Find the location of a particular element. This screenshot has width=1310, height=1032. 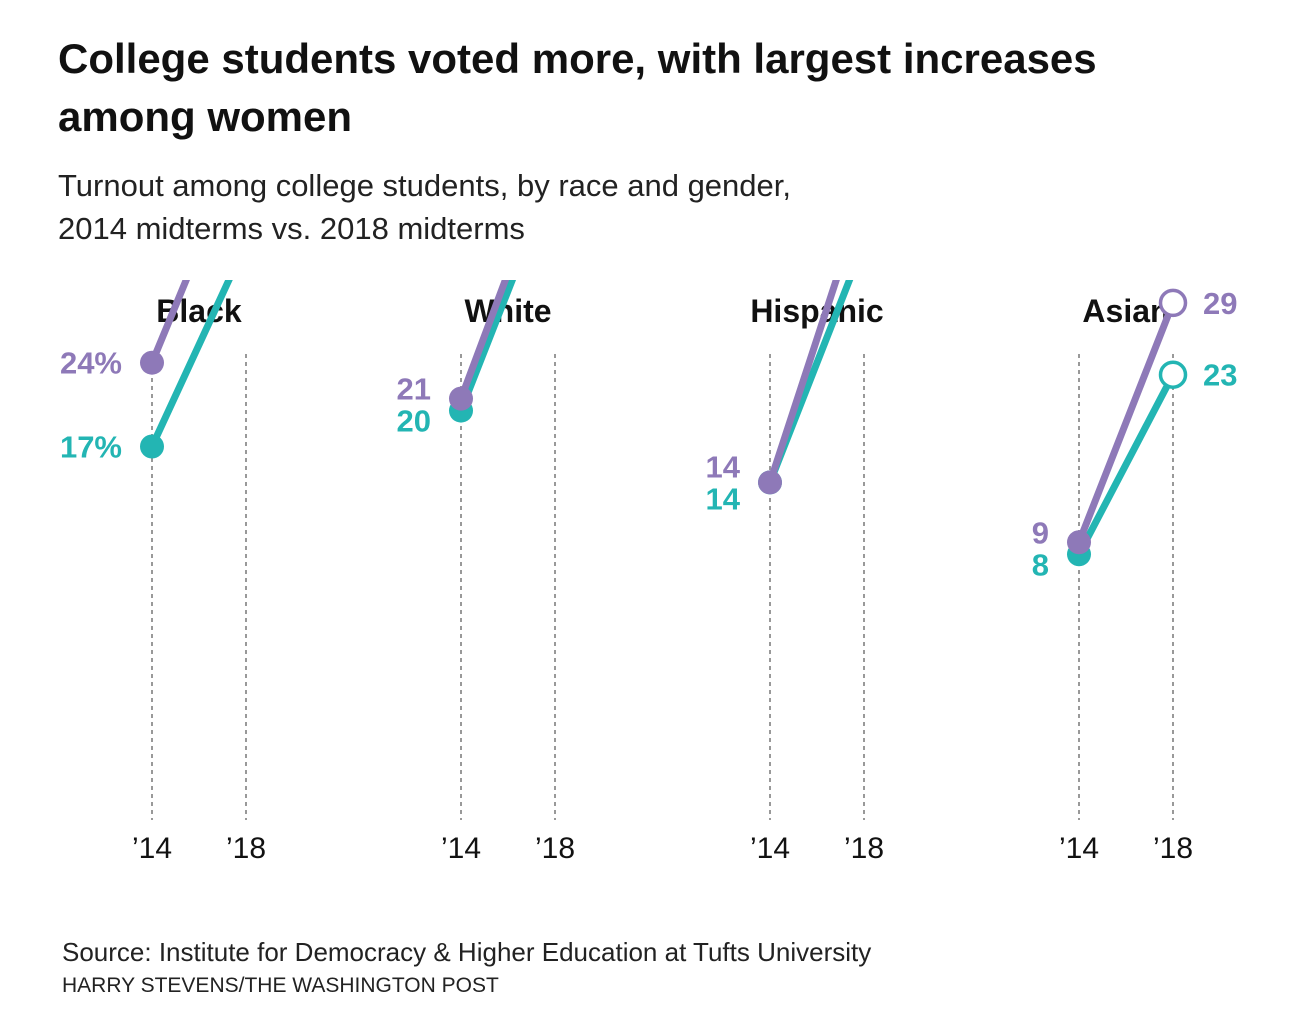

line-white-women is located at coordinates (483, 341).